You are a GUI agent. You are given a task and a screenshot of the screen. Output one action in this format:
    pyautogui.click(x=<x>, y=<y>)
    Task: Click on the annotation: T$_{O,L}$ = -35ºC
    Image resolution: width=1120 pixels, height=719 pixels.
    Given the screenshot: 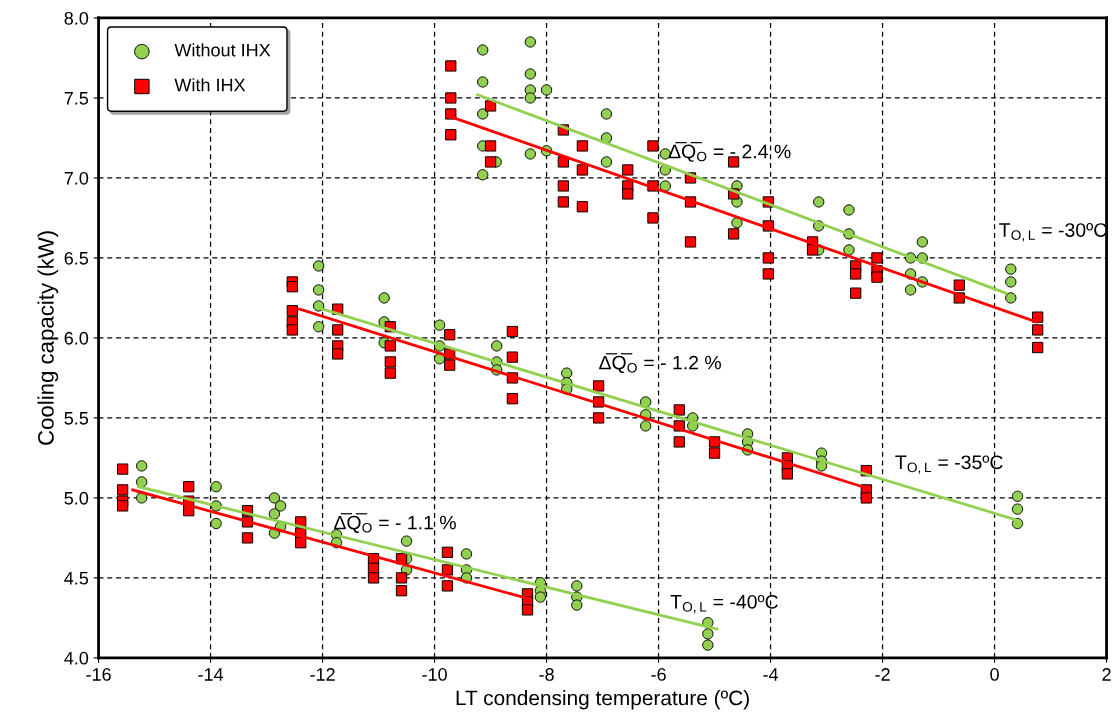 What is the action you would take?
    pyautogui.click(x=949, y=464)
    